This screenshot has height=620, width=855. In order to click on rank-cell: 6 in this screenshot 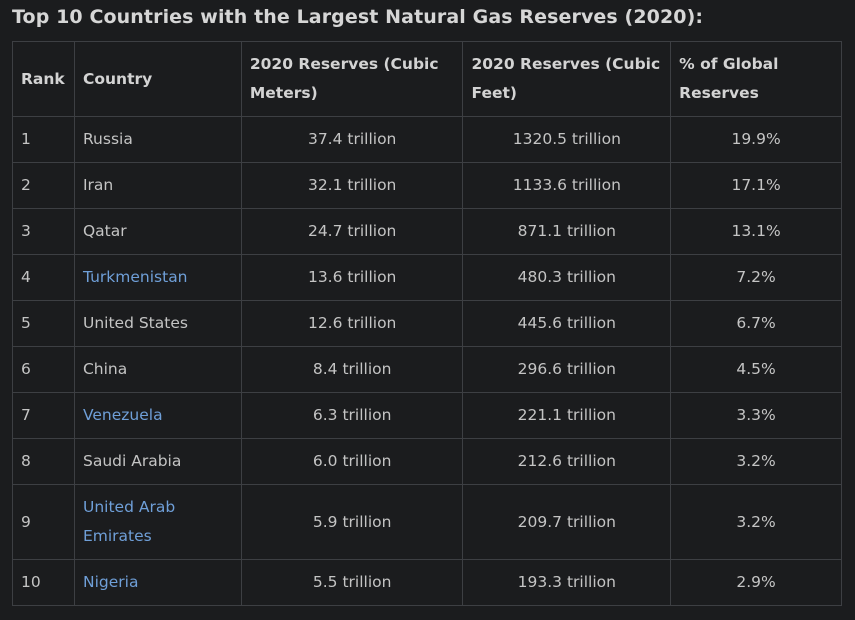, I will do `click(43, 369)`.